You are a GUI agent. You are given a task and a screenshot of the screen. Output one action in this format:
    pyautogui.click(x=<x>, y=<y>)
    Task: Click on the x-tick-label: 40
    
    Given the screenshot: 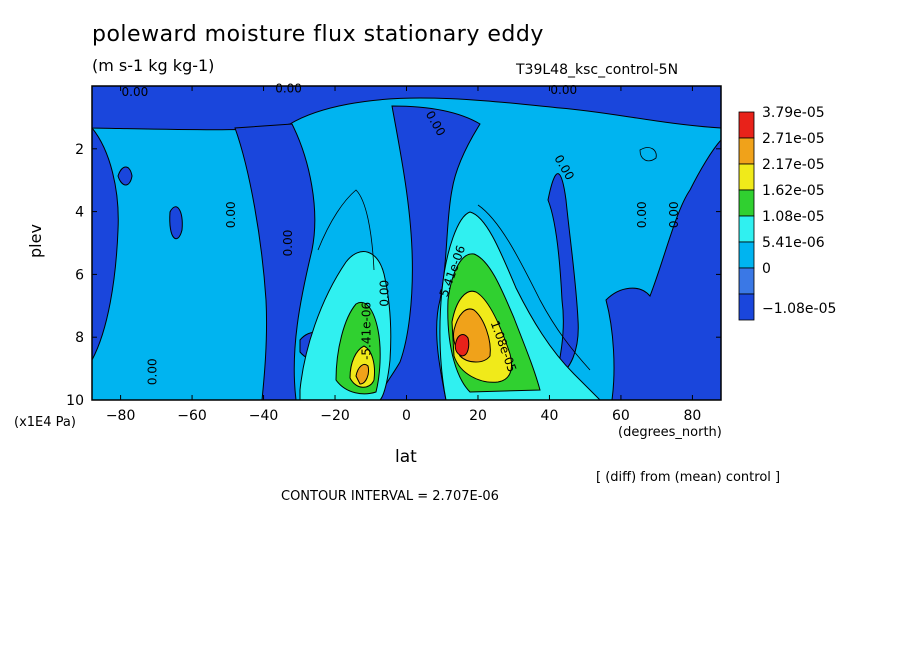 What is the action you would take?
    pyautogui.click(x=550, y=416)
    